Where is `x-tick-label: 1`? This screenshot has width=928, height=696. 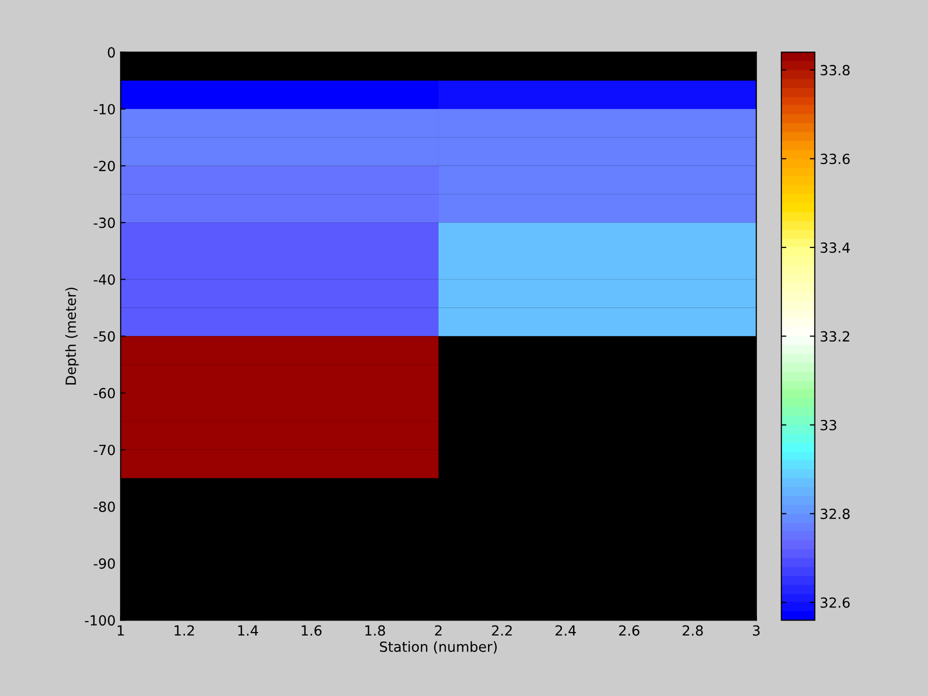 x-tick-label: 1 is located at coordinates (121, 630).